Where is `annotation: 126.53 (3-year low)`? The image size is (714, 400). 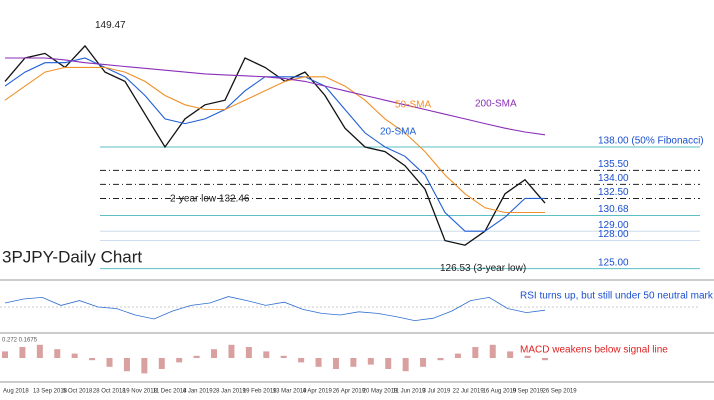
annotation: 126.53 (3-year low) is located at coordinates (483, 268).